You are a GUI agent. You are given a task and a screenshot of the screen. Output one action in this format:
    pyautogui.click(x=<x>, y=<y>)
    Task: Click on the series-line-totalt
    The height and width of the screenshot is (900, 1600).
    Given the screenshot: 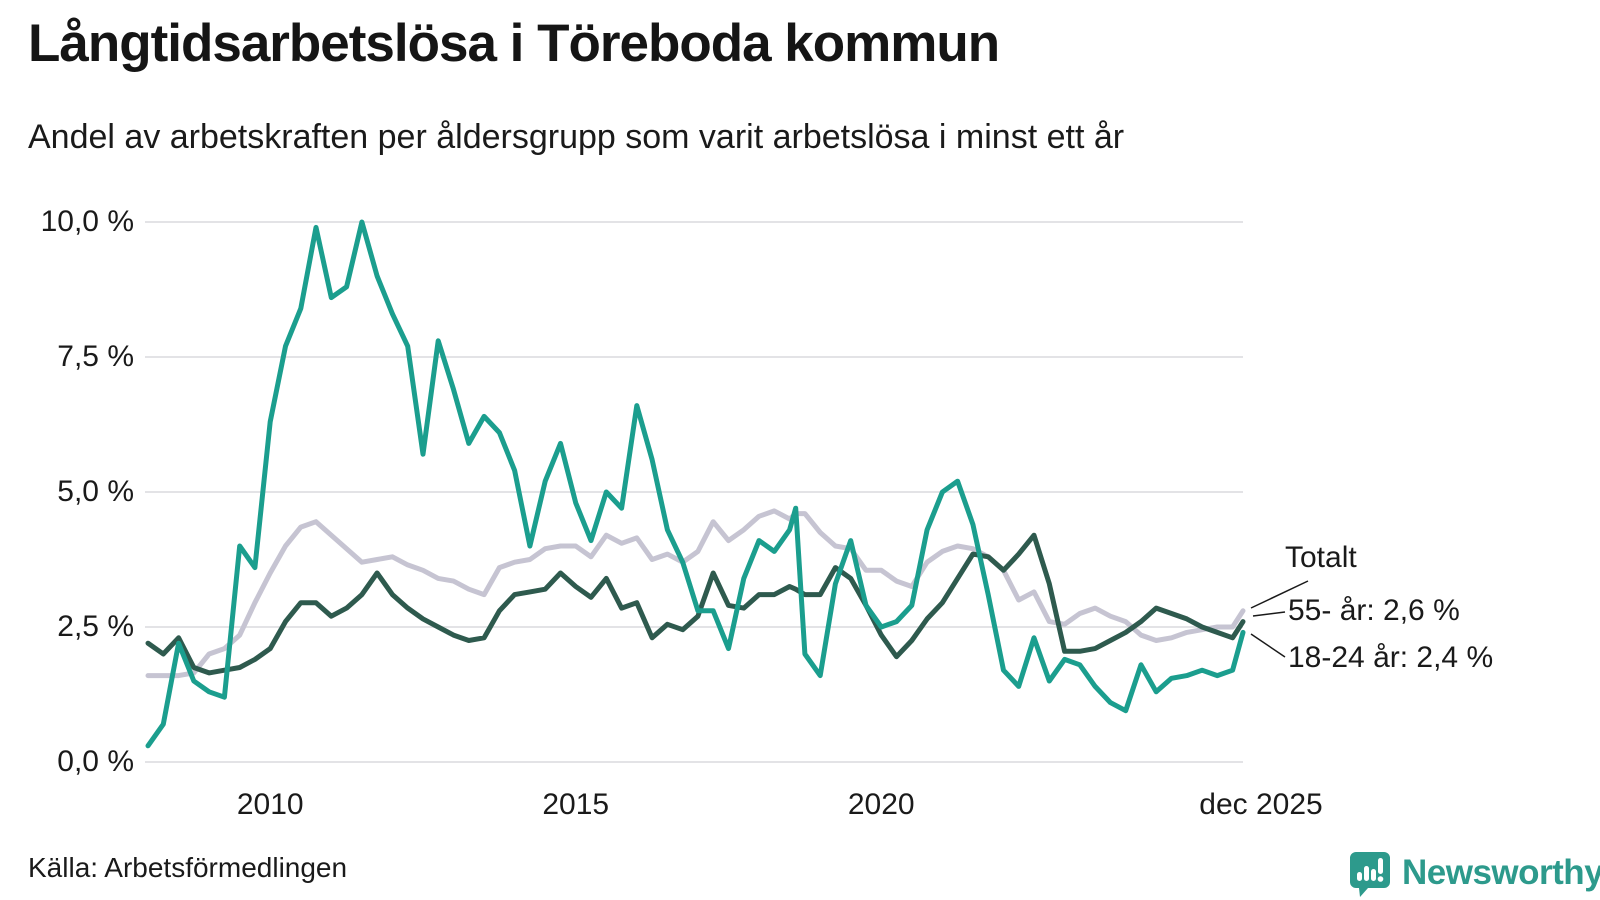 What is the action you would take?
    pyautogui.click(x=695, y=593)
    